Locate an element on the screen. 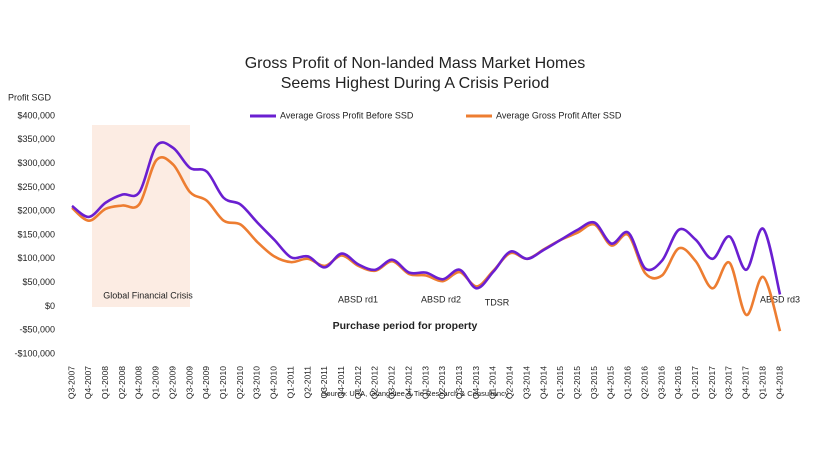 The width and height of the screenshot is (830, 468). x-tick-label: Q3-2016 is located at coordinates (661, 382).